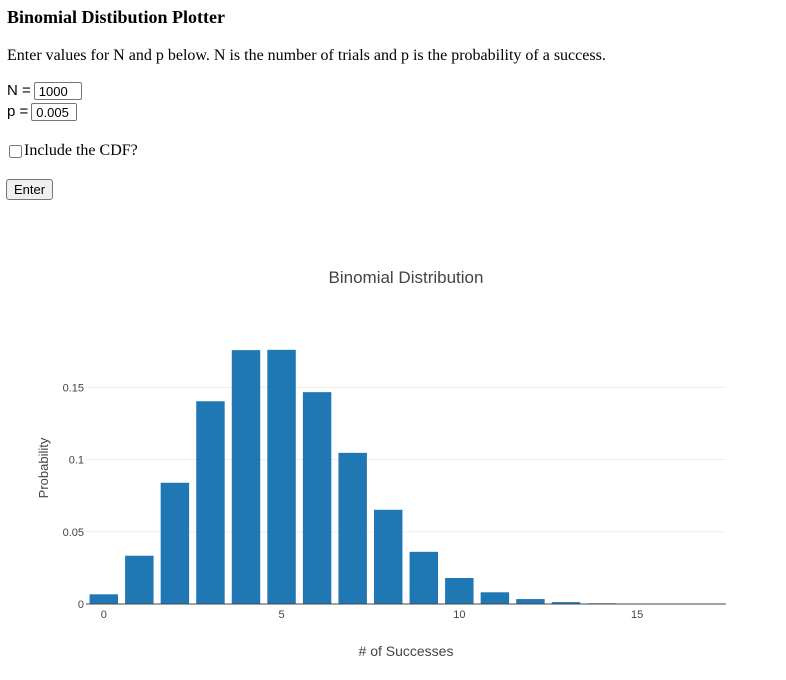 Image resolution: width=786 pixels, height=680 pixels. Describe the element at coordinates (81, 605) in the screenshot. I see `y-tick-label: 0` at that location.